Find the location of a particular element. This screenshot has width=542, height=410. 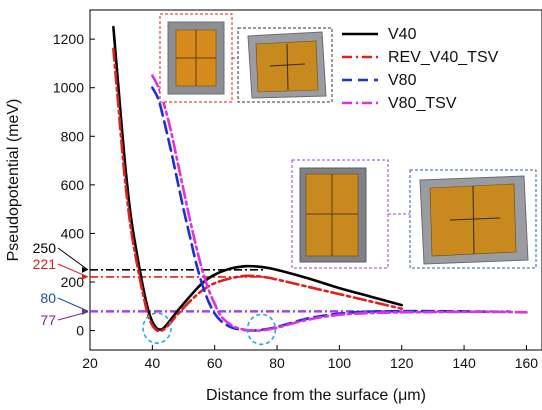

y-tick-label: 1200 is located at coordinates (68, 39).